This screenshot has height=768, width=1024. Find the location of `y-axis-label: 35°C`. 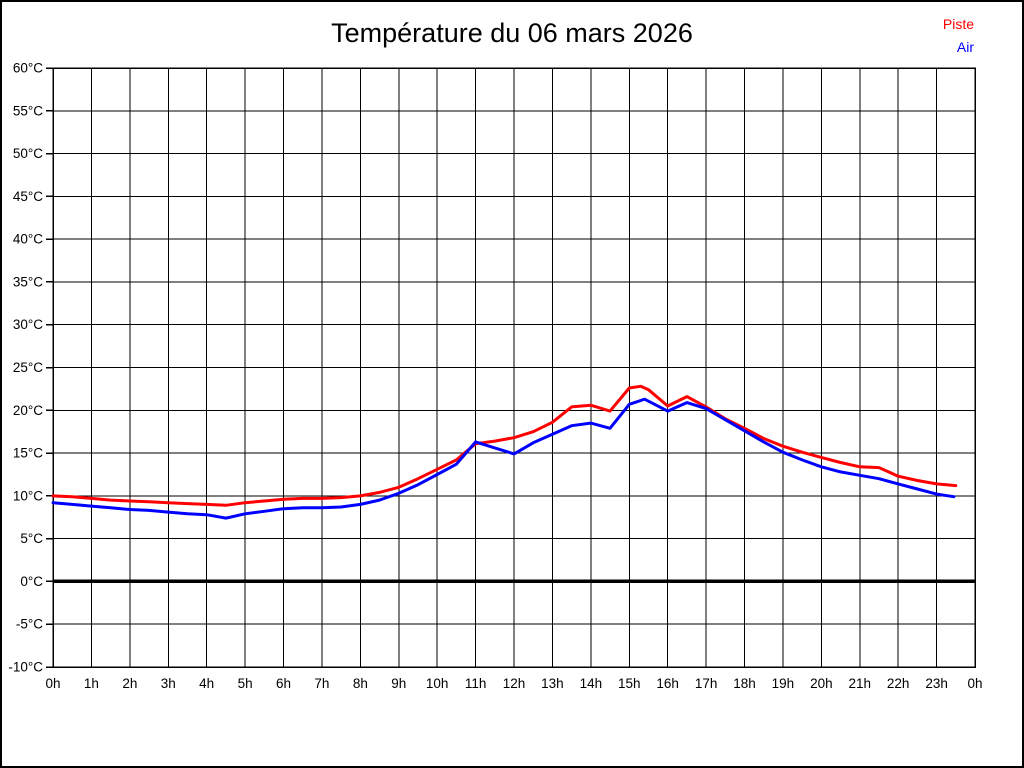

y-axis-label: 35°C is located at coordinates (28, 281).